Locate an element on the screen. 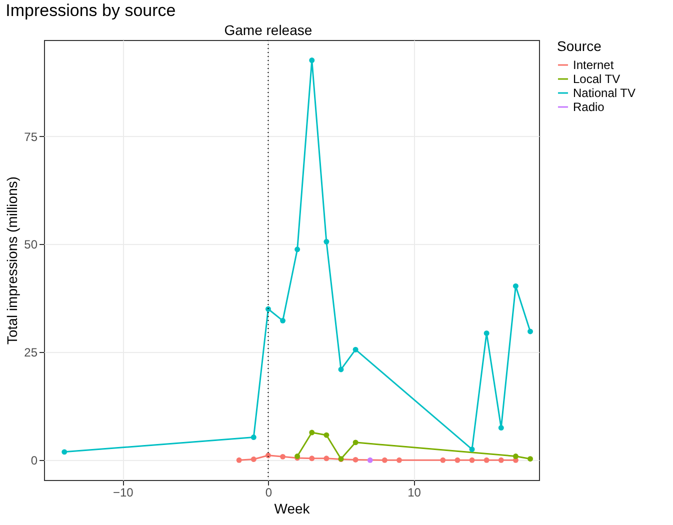 The width and height of the screenshot is (673, 525). legend-label: Internet is located at coordinates (593, 65).